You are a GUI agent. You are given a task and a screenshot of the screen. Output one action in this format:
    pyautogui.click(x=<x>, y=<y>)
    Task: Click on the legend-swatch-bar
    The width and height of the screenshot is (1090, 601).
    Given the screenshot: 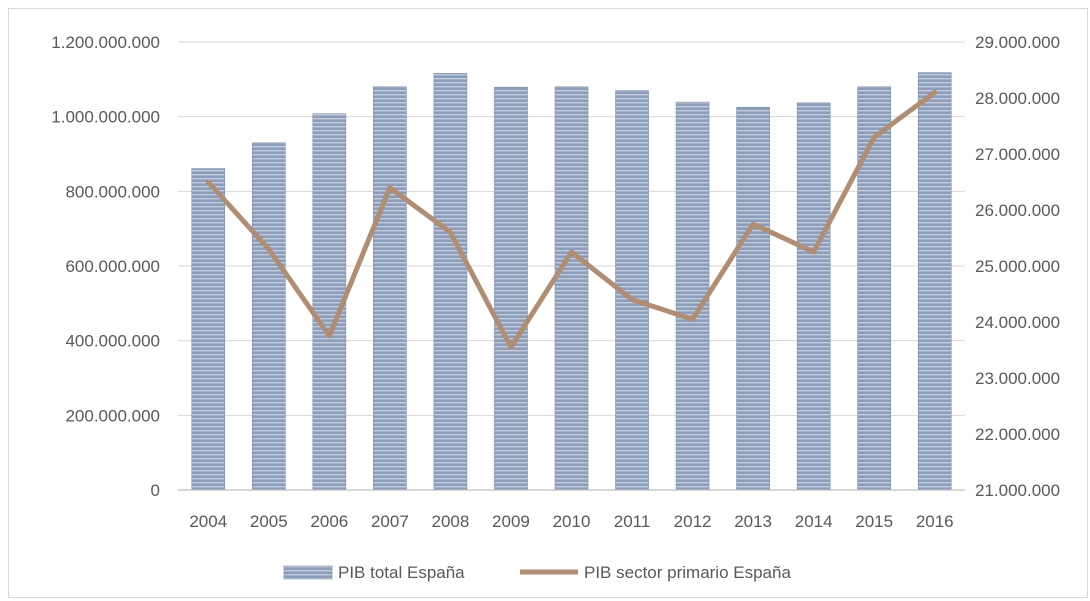 What is the action you would take?
    pyautogui.click(x=308, y=572)
    